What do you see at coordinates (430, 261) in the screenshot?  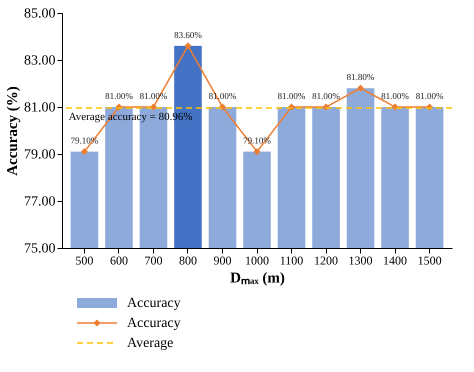 I see `x-tick-label: 1500` at bounding box center [430, 261].